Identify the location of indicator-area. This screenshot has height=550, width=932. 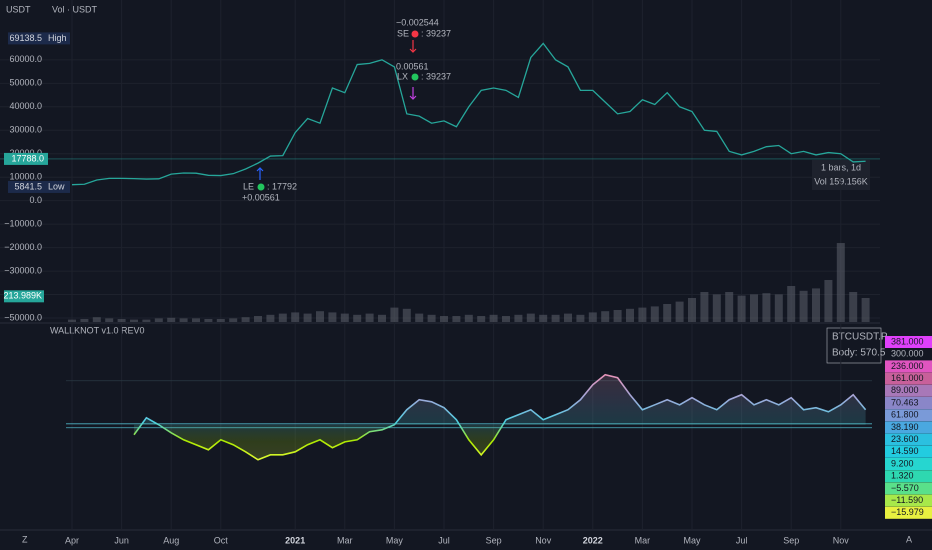
(500, 417).